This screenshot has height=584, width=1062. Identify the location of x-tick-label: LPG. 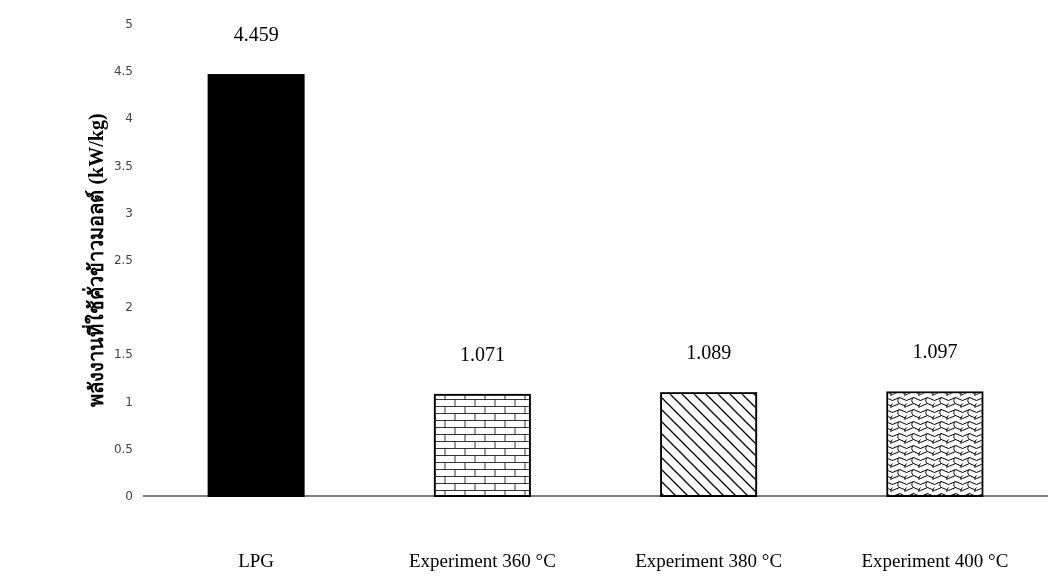
(256, 560).